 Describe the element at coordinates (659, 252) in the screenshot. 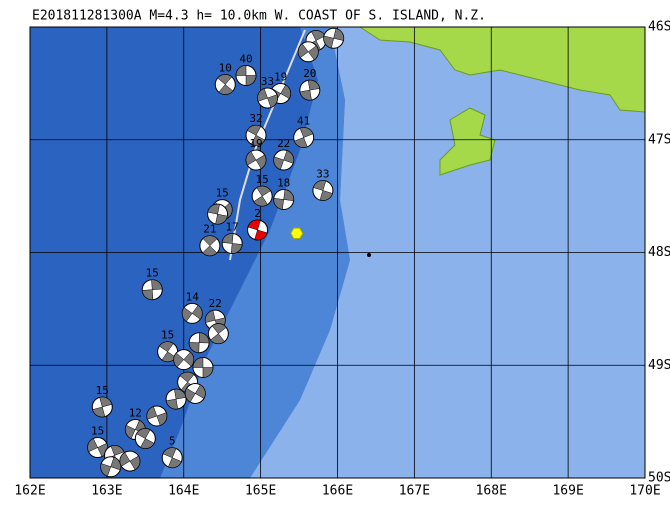

I see `y-tick-label: 48S` at that location.